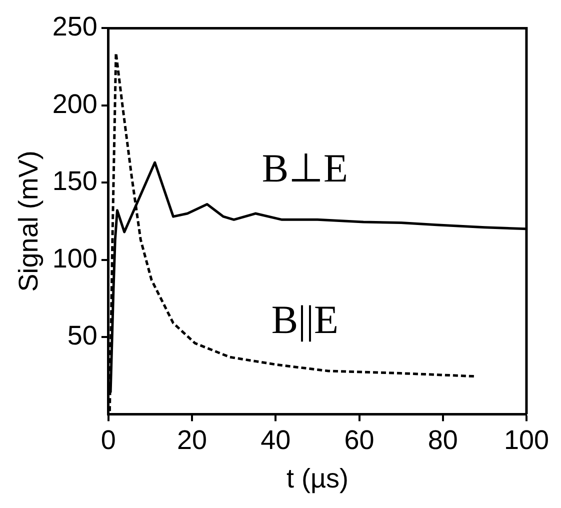  Describe the element at coordinates (443, 439) in the screenshot. I see `x-tick-label: 80` at that location.